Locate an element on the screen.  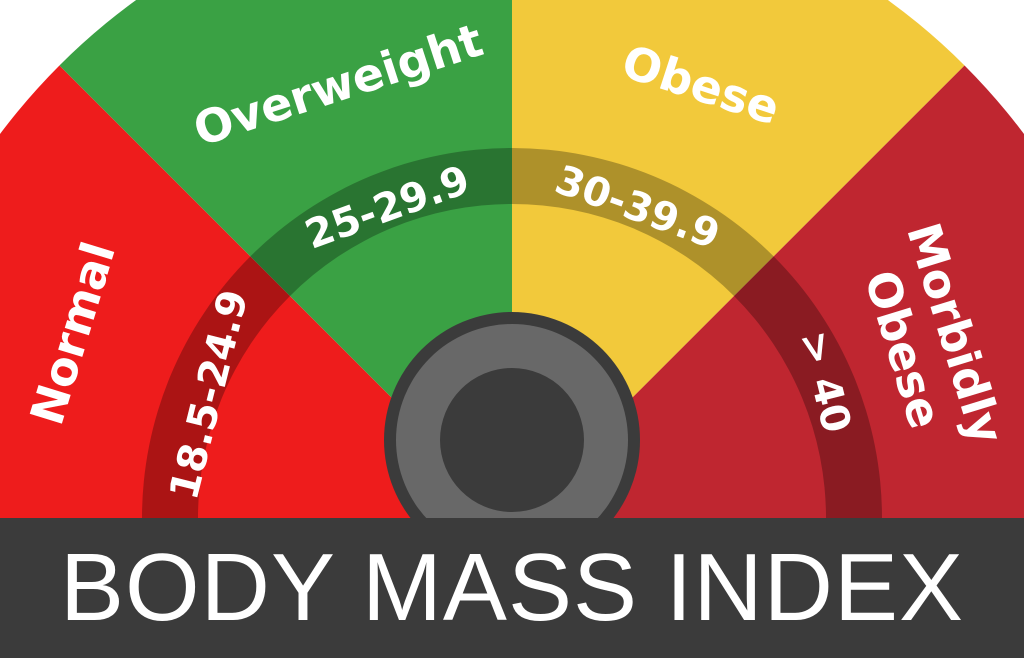
hub-center is located at coordinates (512, 440).